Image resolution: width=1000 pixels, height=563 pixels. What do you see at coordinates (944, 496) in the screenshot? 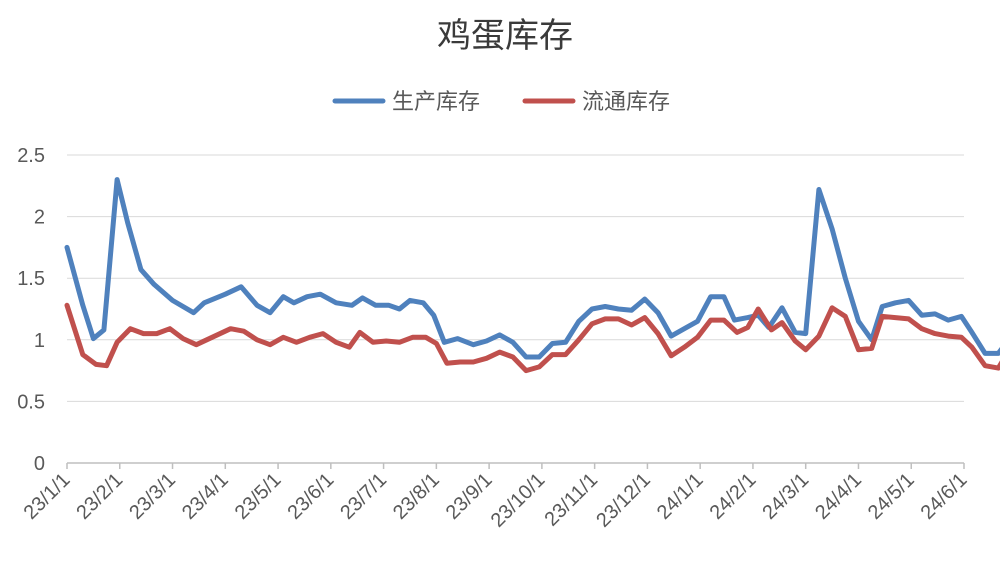
I see `x-tick-label: 24/6/1` at bounding box center [944, 496].